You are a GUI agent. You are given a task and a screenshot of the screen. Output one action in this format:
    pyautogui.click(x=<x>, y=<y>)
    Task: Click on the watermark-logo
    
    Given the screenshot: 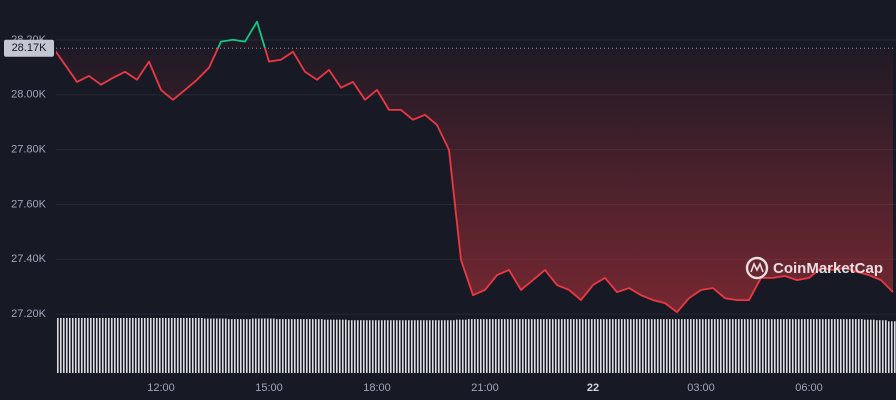 What is the action you would take?
    pyautogui.click(x=757, y=268)
    